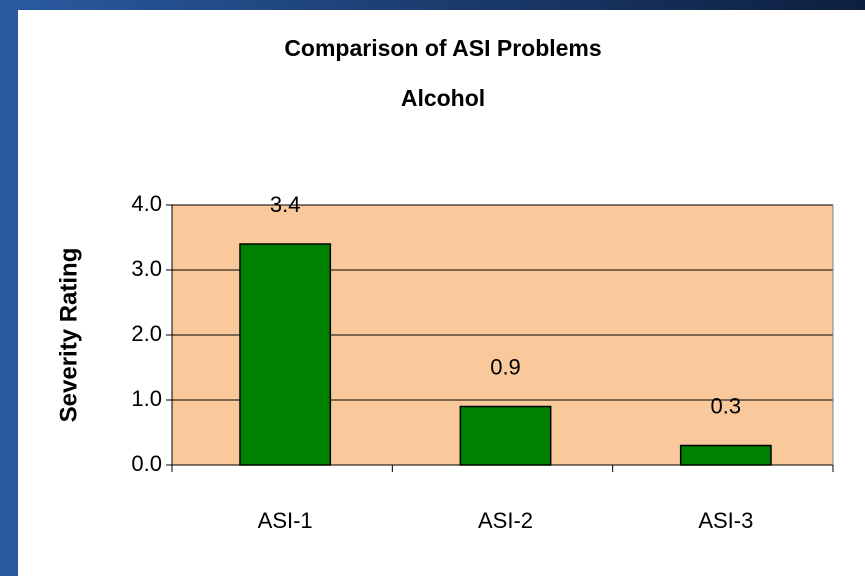 The height and width of the screenshot is (576, 865). Describe the element at coordinates (442, 48) in the screenshot. I see `chart-title: Comparison of ASI Problems` at that location.